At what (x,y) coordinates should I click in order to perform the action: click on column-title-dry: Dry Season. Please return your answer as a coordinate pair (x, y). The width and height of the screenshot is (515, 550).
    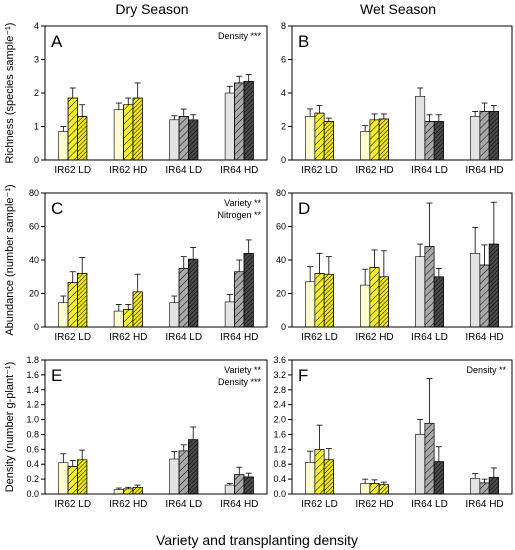
    Looking at the image, I should click on (151, 9).